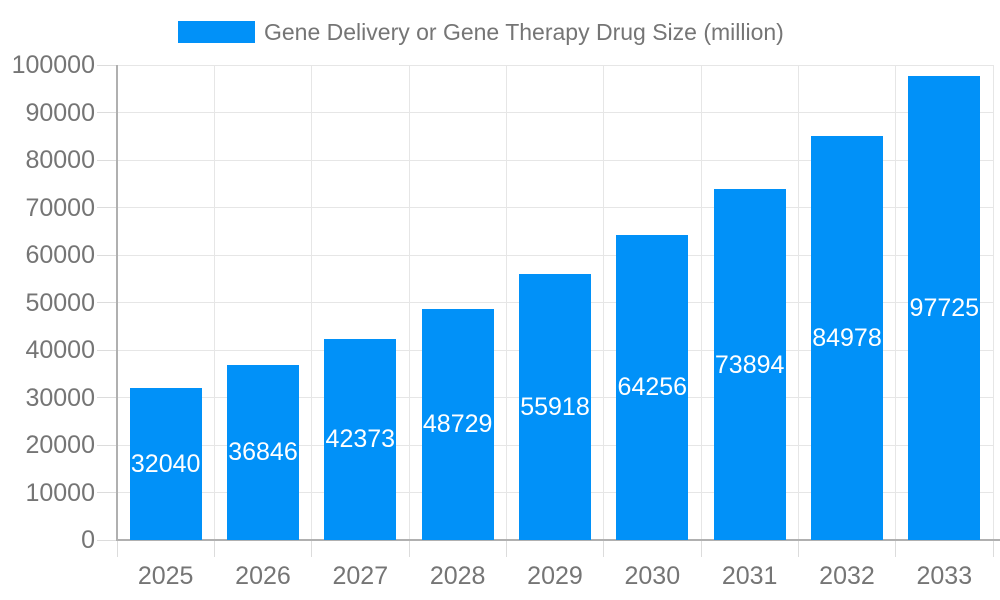 The width and height of the screenshot is (1000, 600). Describe the element at coordinates (60, 160) in the screenshot. I see `y-axis-tick-label: 80000` at that location.